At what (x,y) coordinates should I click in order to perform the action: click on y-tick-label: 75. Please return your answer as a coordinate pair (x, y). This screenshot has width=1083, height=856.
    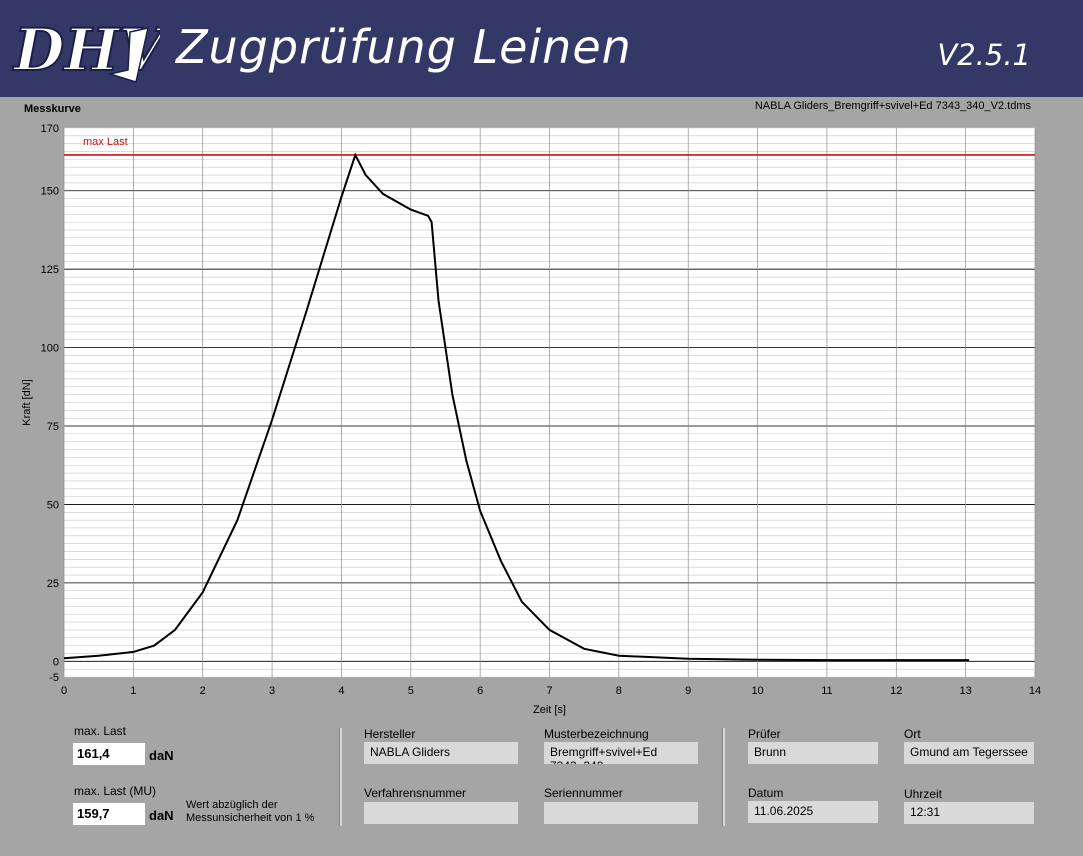
    Looking at the image, I should click on (53, 427).